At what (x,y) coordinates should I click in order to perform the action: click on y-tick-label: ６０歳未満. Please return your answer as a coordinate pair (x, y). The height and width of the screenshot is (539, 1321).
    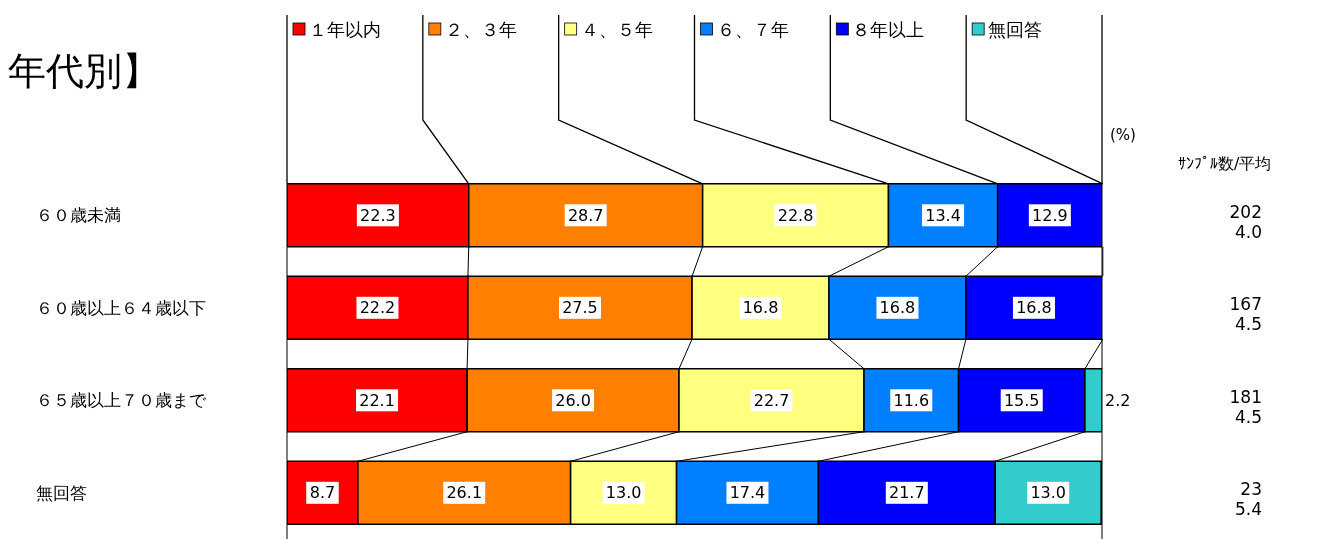
    Looking at the image, I should click on (78, 215).